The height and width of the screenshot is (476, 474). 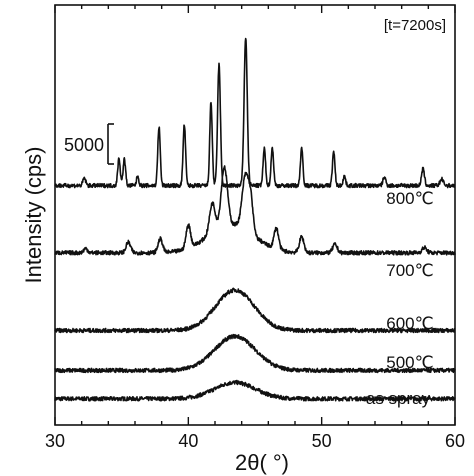 I want to click on y-axis-title: Intensity (cps), so click(x=33, y=215).